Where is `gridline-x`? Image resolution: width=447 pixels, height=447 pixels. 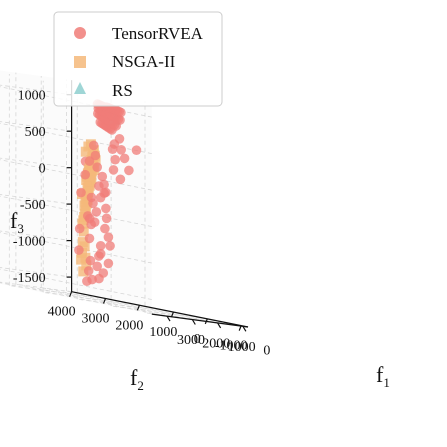
gridline-x is located at coordinates (104, 301).